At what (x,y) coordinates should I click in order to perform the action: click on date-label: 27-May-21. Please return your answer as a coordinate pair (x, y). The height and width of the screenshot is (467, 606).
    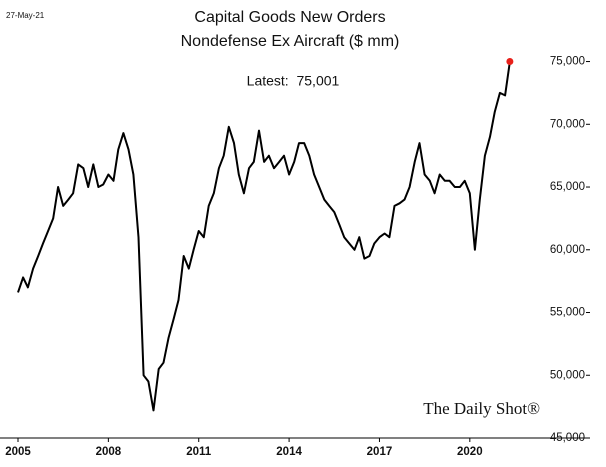
    Looking at the image, I should click on (25, 15).